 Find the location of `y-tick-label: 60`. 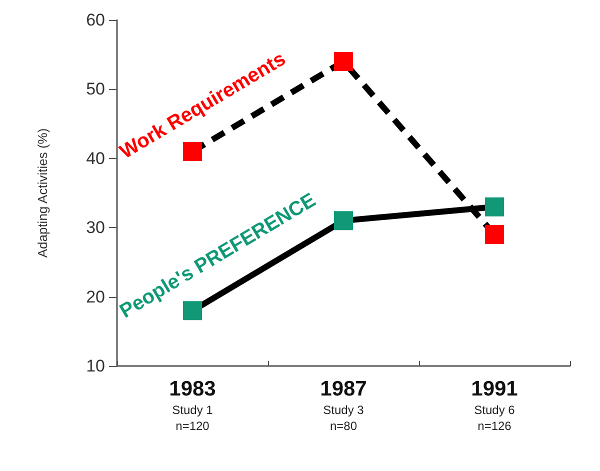

y-tick-label: 60 is located at coordinates (95, 20).